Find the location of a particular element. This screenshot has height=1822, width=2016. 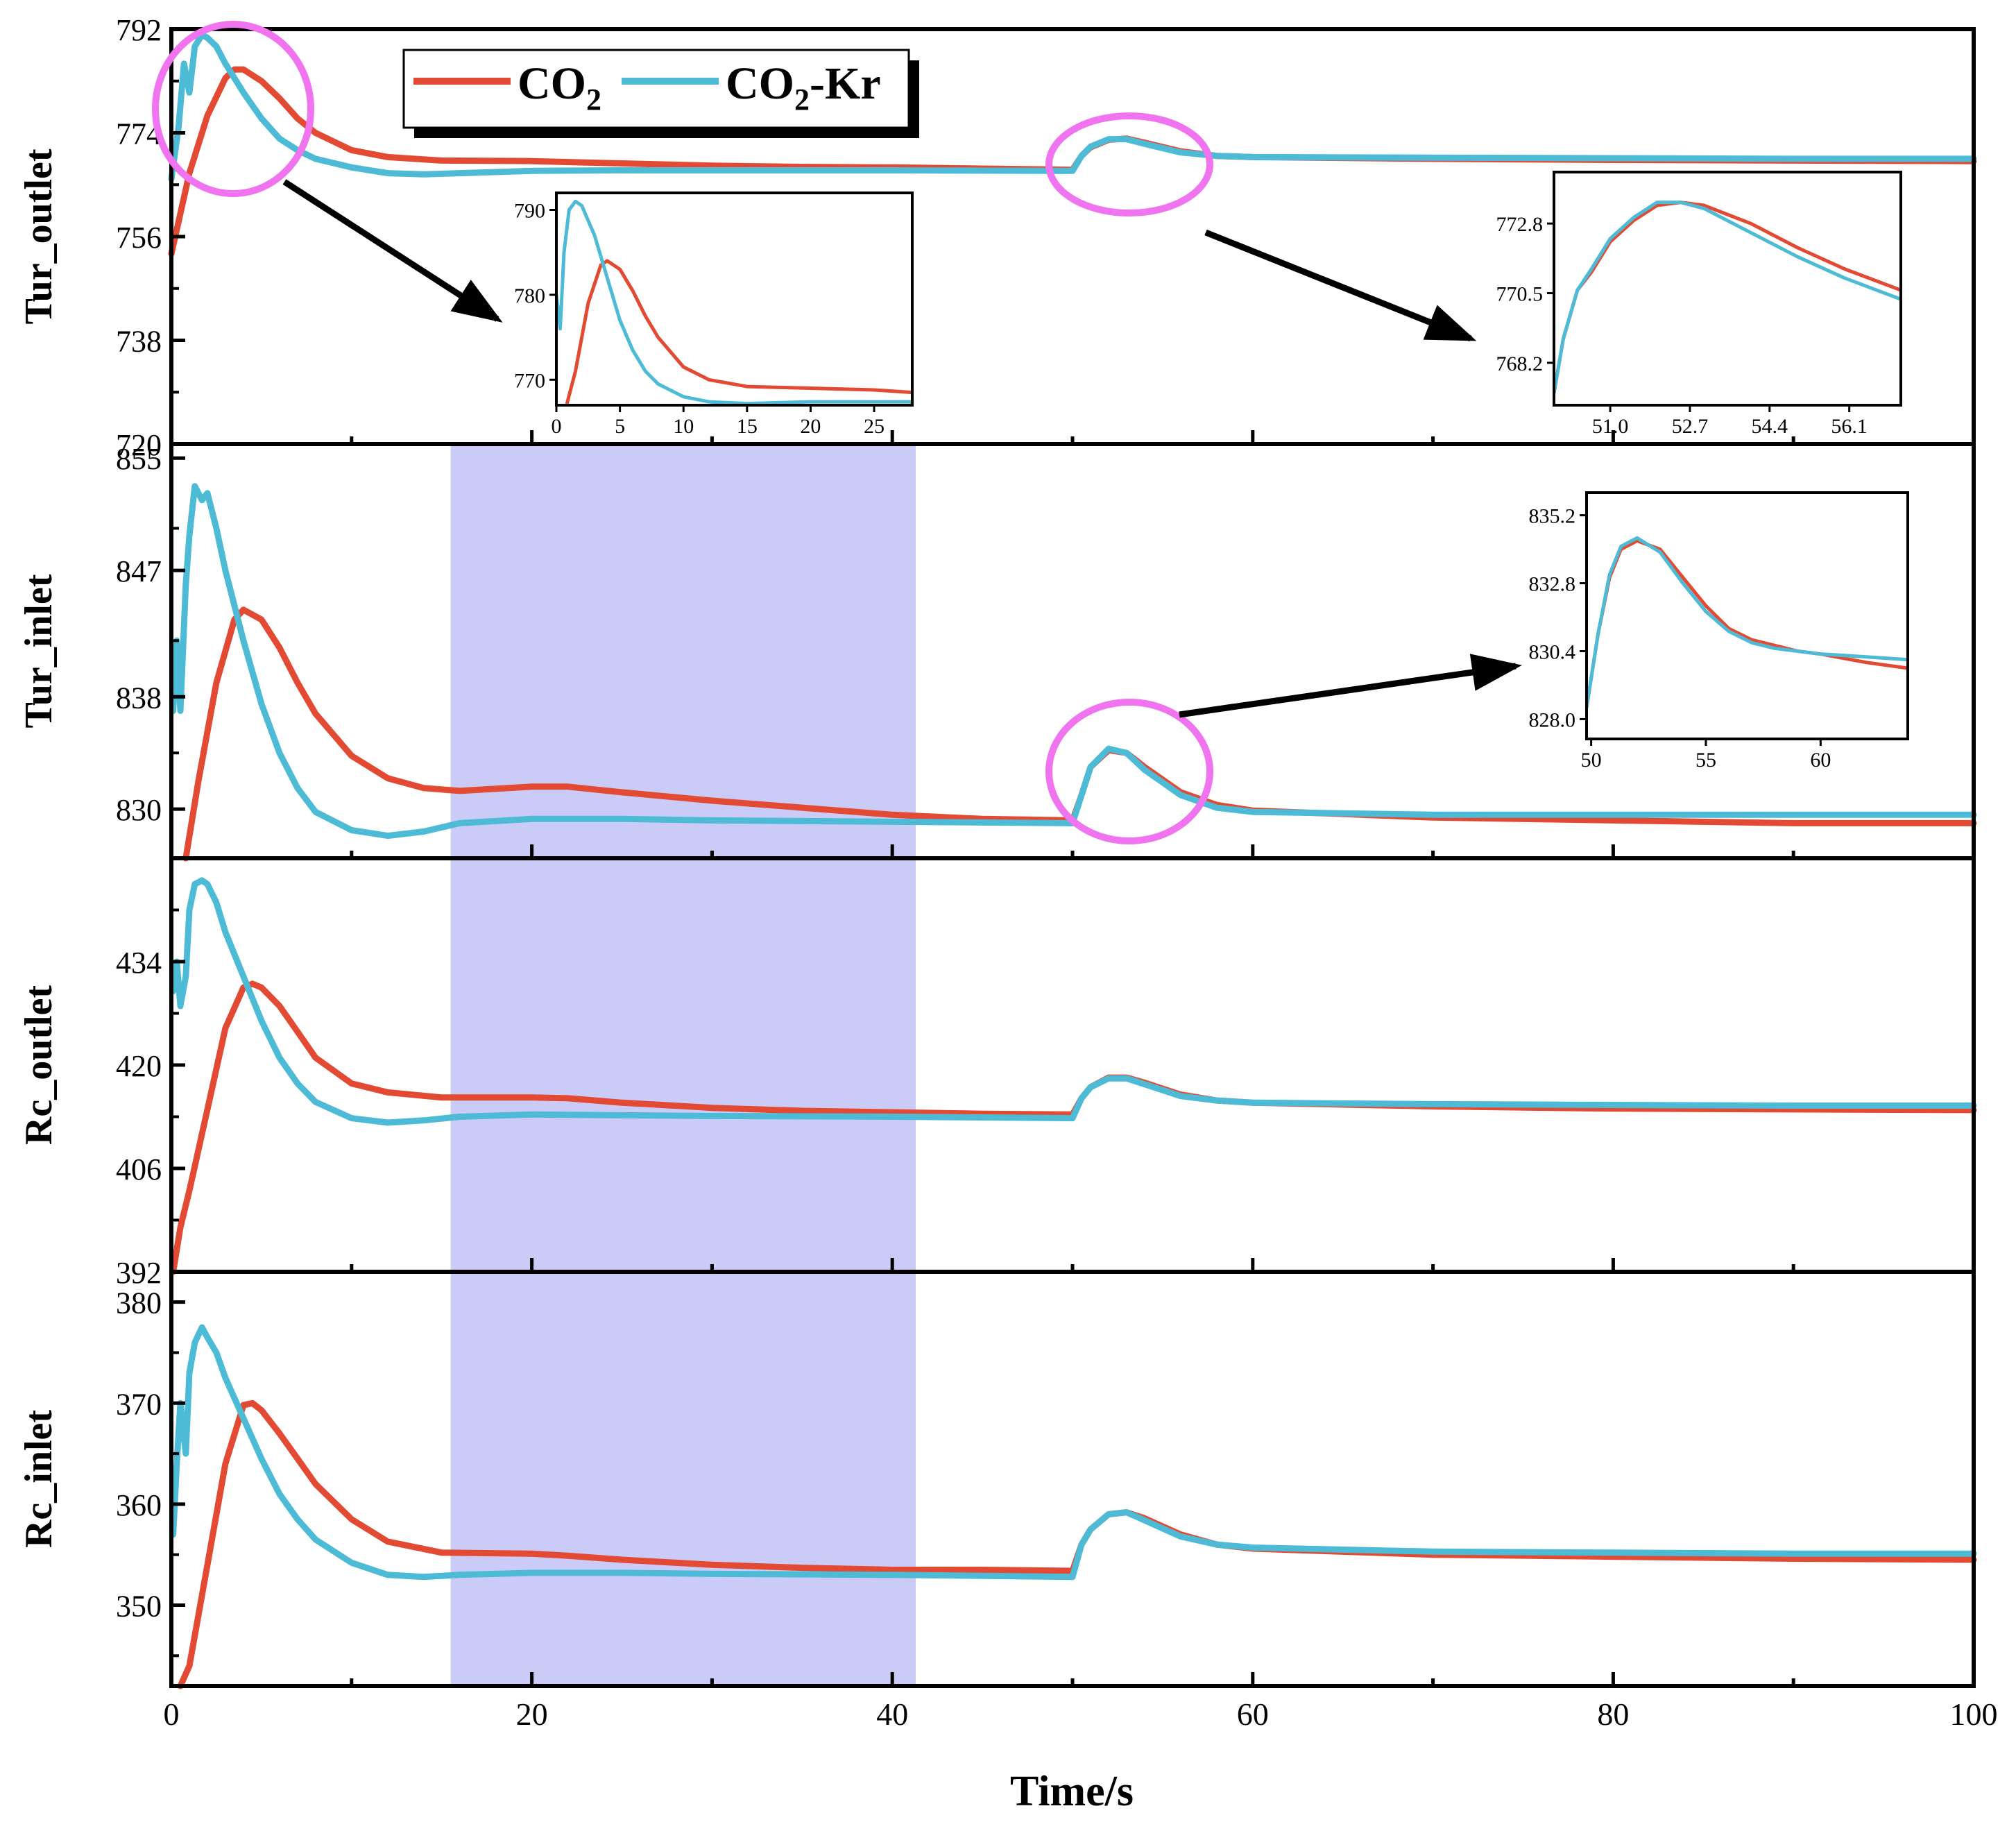

inset-x-tick-label: 52.7 is located at coordinates (1690, 426).